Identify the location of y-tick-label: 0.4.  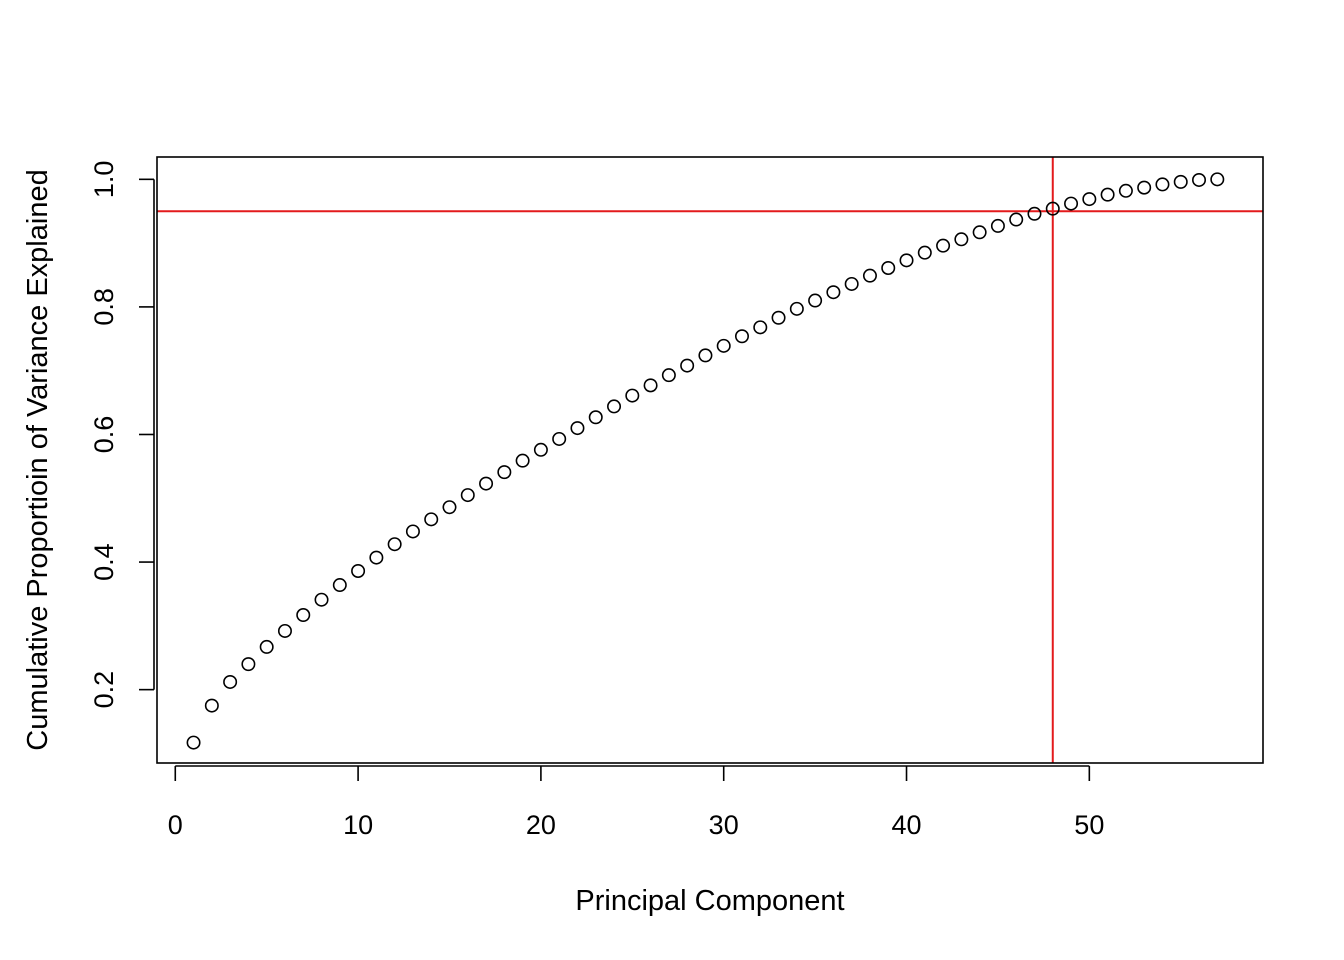
(104, 562).